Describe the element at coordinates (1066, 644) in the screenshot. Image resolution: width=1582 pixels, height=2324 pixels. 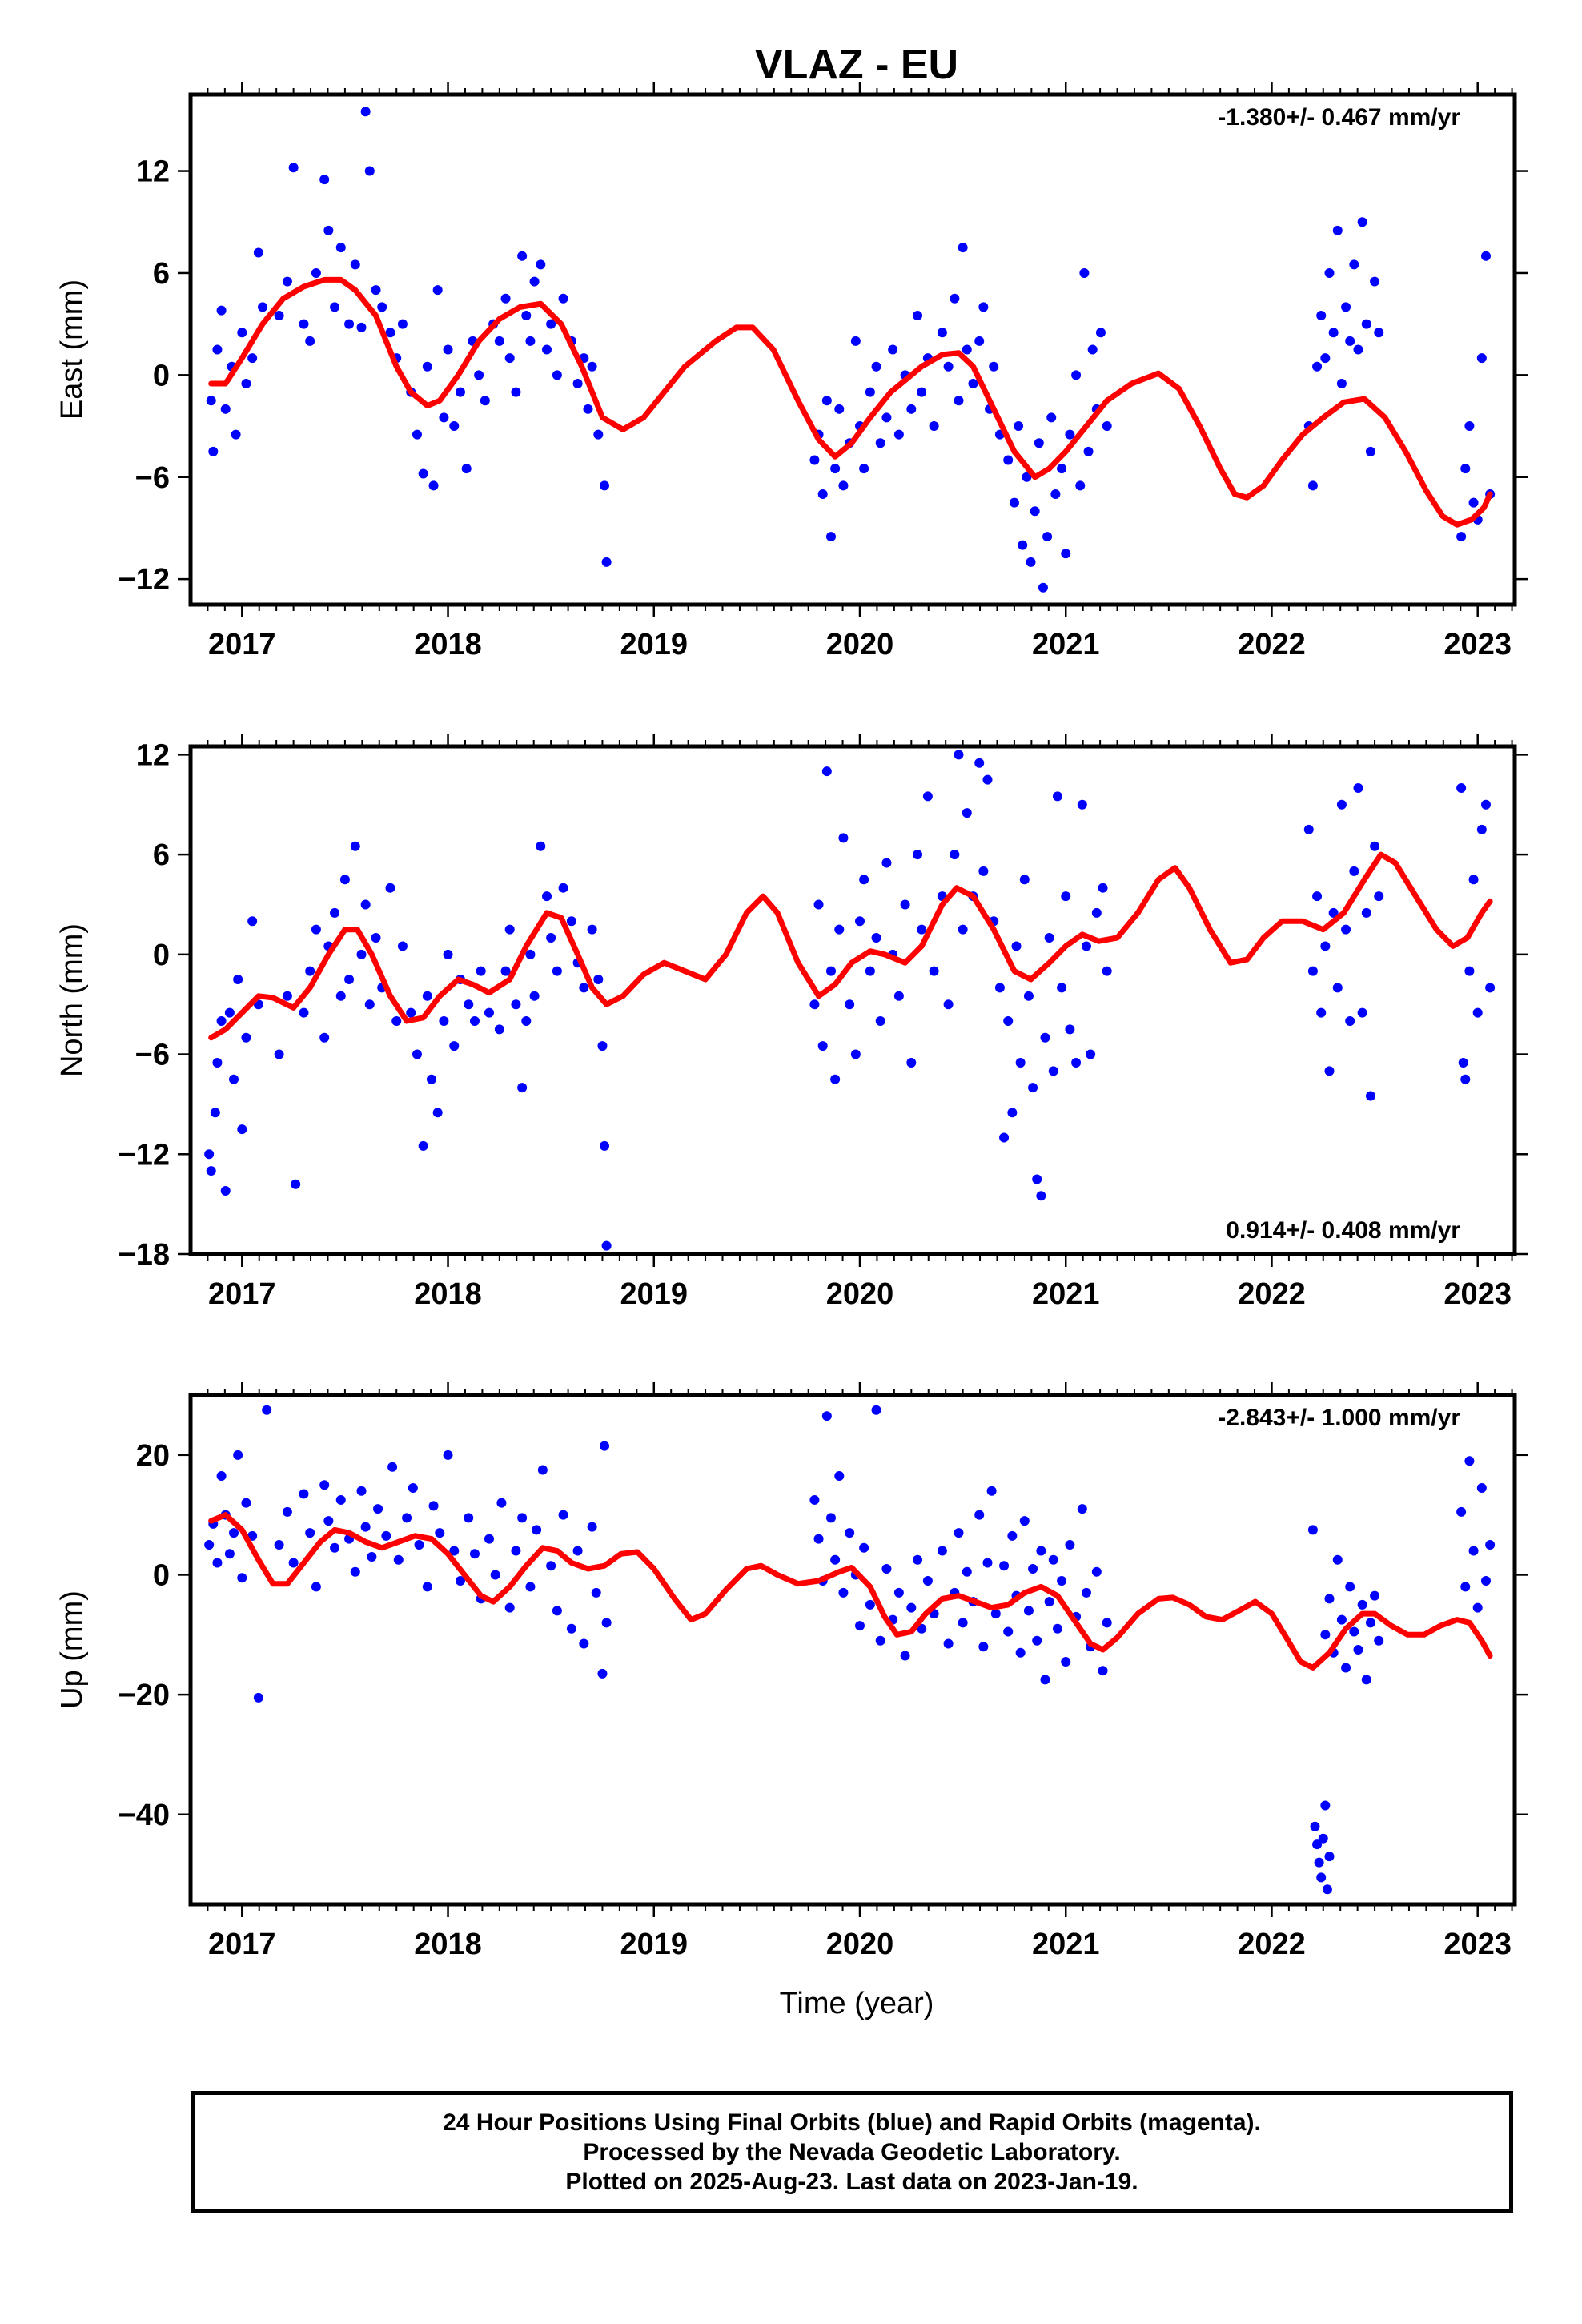
I see `x-tick-label: 2021` at that location.